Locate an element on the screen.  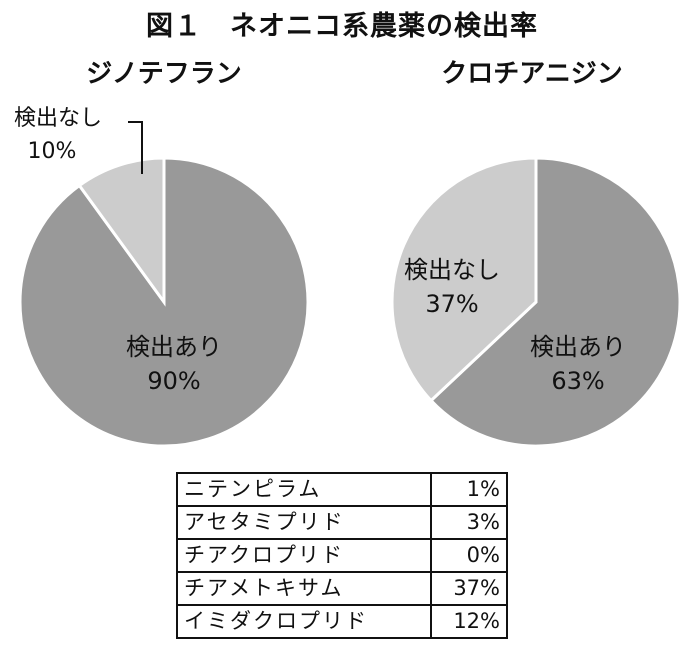
slice-value-not-detected: 10% is located at coordinates (52, 151).